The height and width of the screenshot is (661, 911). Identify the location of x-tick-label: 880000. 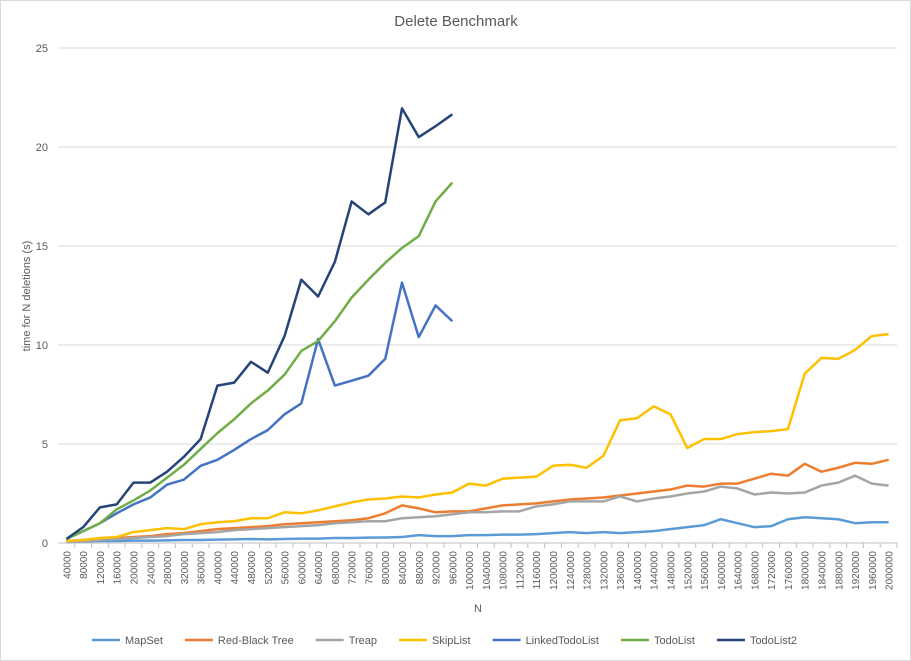
(420, 568).